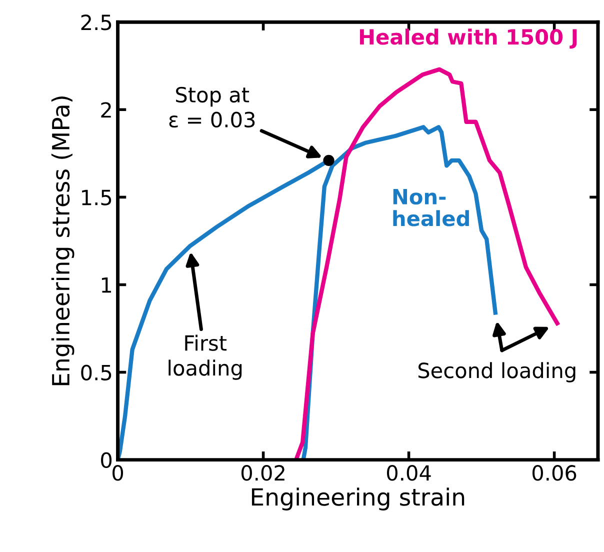  I want to click on x-axis-title: Engineering strain, so click(358, 499).